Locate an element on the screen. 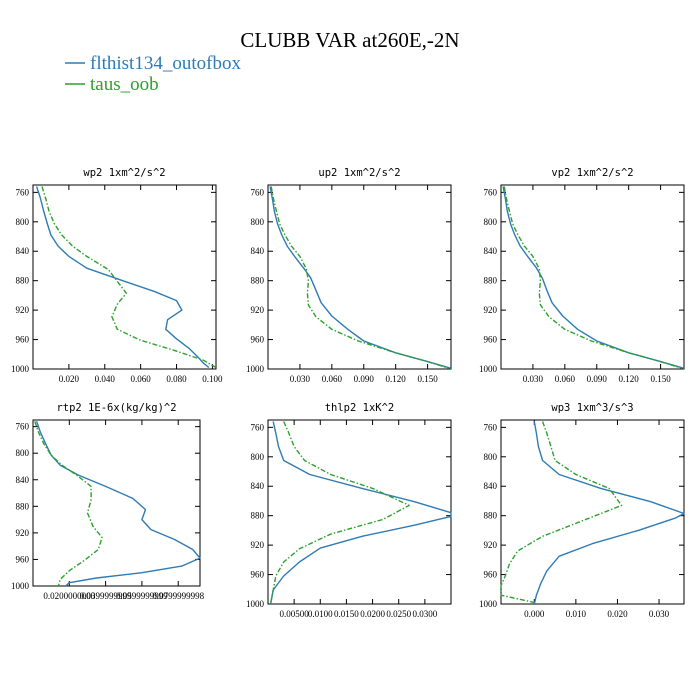 This screenshot has height=700, width=700. figure-title: CLUBB VAR at260E,-2N is located at coordinates (349, 40).